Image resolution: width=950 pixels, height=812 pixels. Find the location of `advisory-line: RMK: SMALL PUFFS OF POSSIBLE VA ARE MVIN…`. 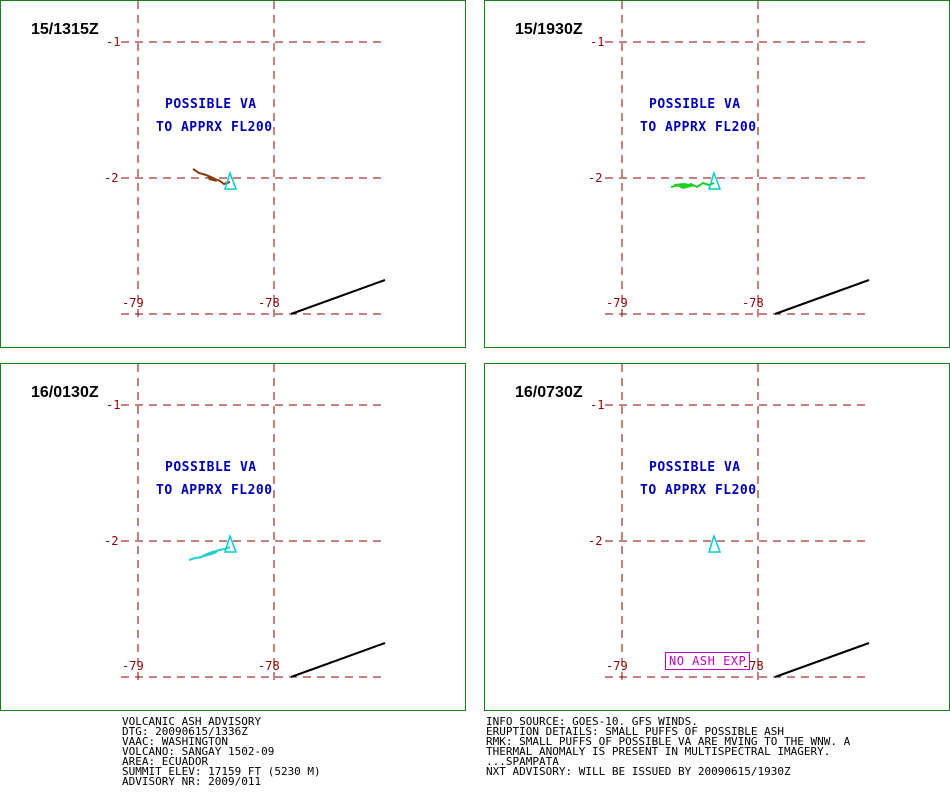

advisory-line: RMK: SMALL PUFFS OF POSSIBLE VA ARE MVIN… is located at coordinates (668, 741).